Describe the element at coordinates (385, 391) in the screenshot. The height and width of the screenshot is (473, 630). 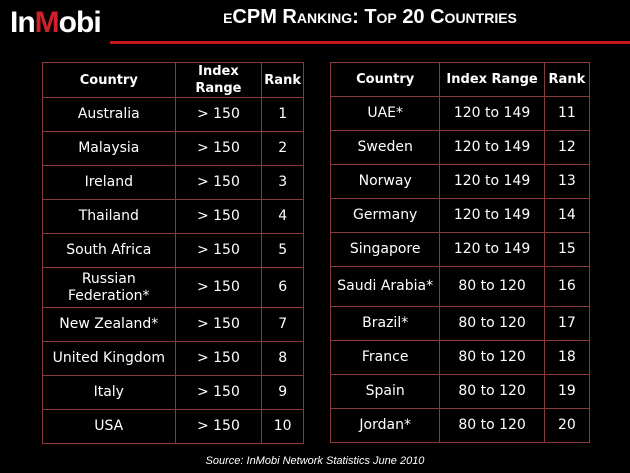
I see `country-cell: Spain` at that location.